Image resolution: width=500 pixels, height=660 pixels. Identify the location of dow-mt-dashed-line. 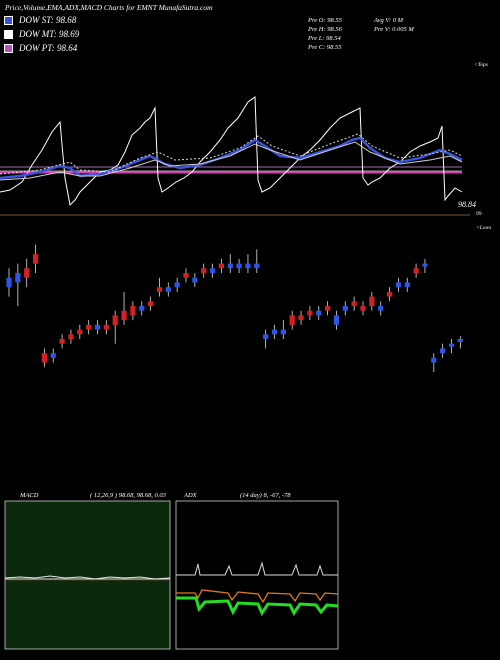
(231, 154).